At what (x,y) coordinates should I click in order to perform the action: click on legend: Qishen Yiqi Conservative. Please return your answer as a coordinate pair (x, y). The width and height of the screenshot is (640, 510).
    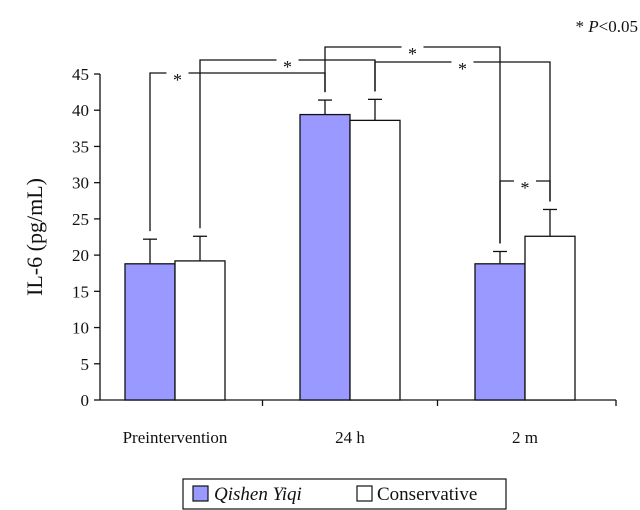
    Looking at the image, I should click on (344, 494).